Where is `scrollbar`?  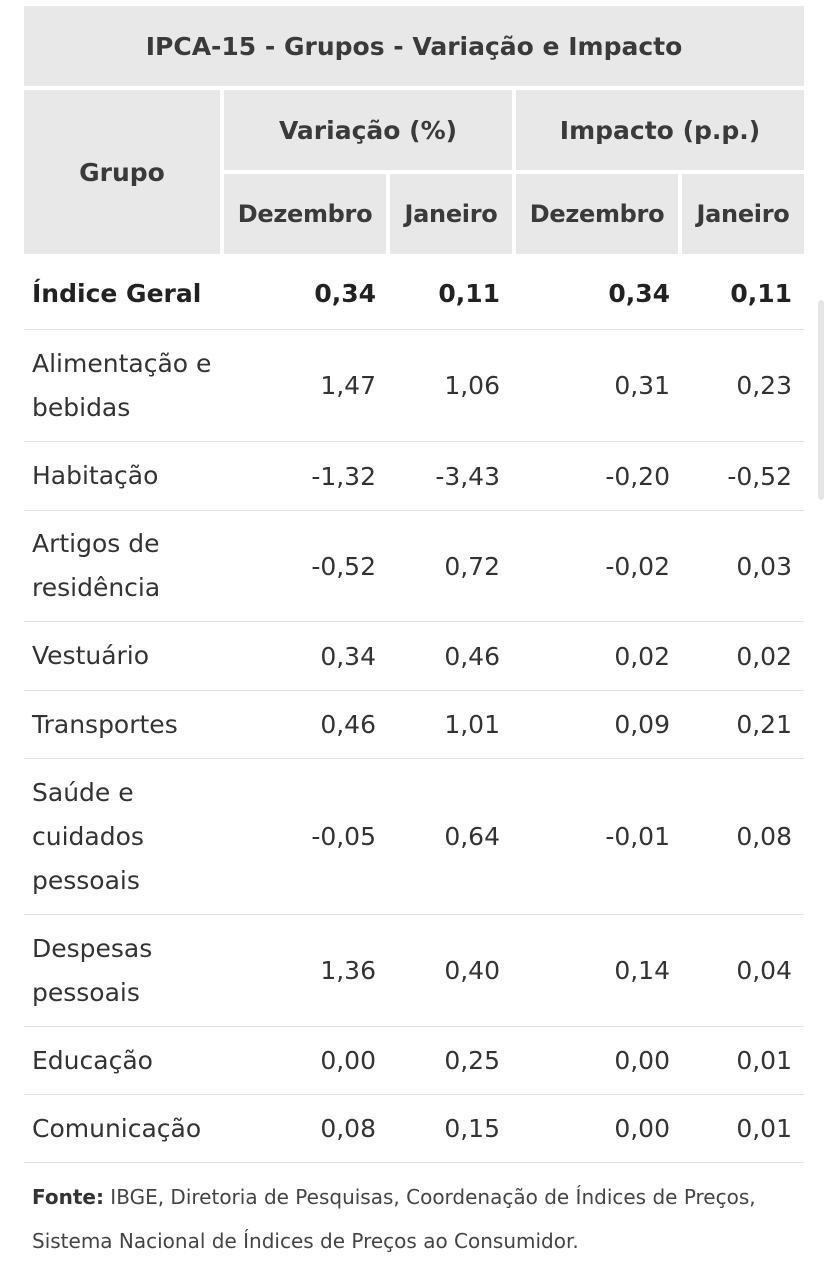
scrollbar is located at coordinates (821, 400).